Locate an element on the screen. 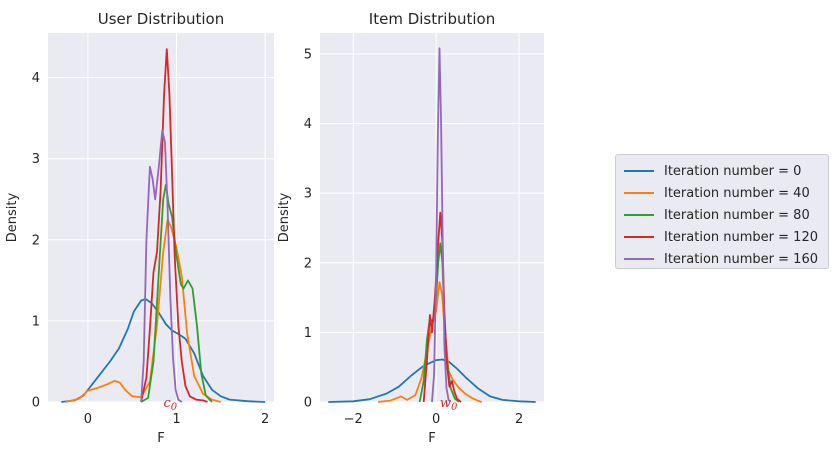  legend-label-1: Iteration number = 40 is located at coordinates (737, 193).